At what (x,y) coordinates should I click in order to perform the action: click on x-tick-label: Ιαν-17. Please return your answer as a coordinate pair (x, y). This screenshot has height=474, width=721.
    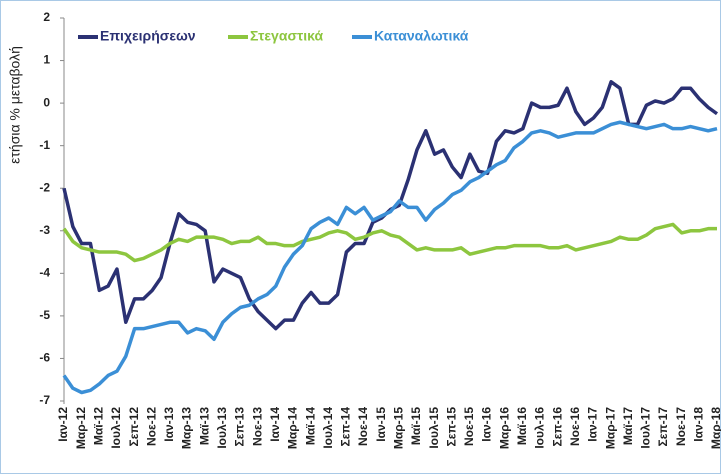
    Looking at the image, I should click on (593, 424).